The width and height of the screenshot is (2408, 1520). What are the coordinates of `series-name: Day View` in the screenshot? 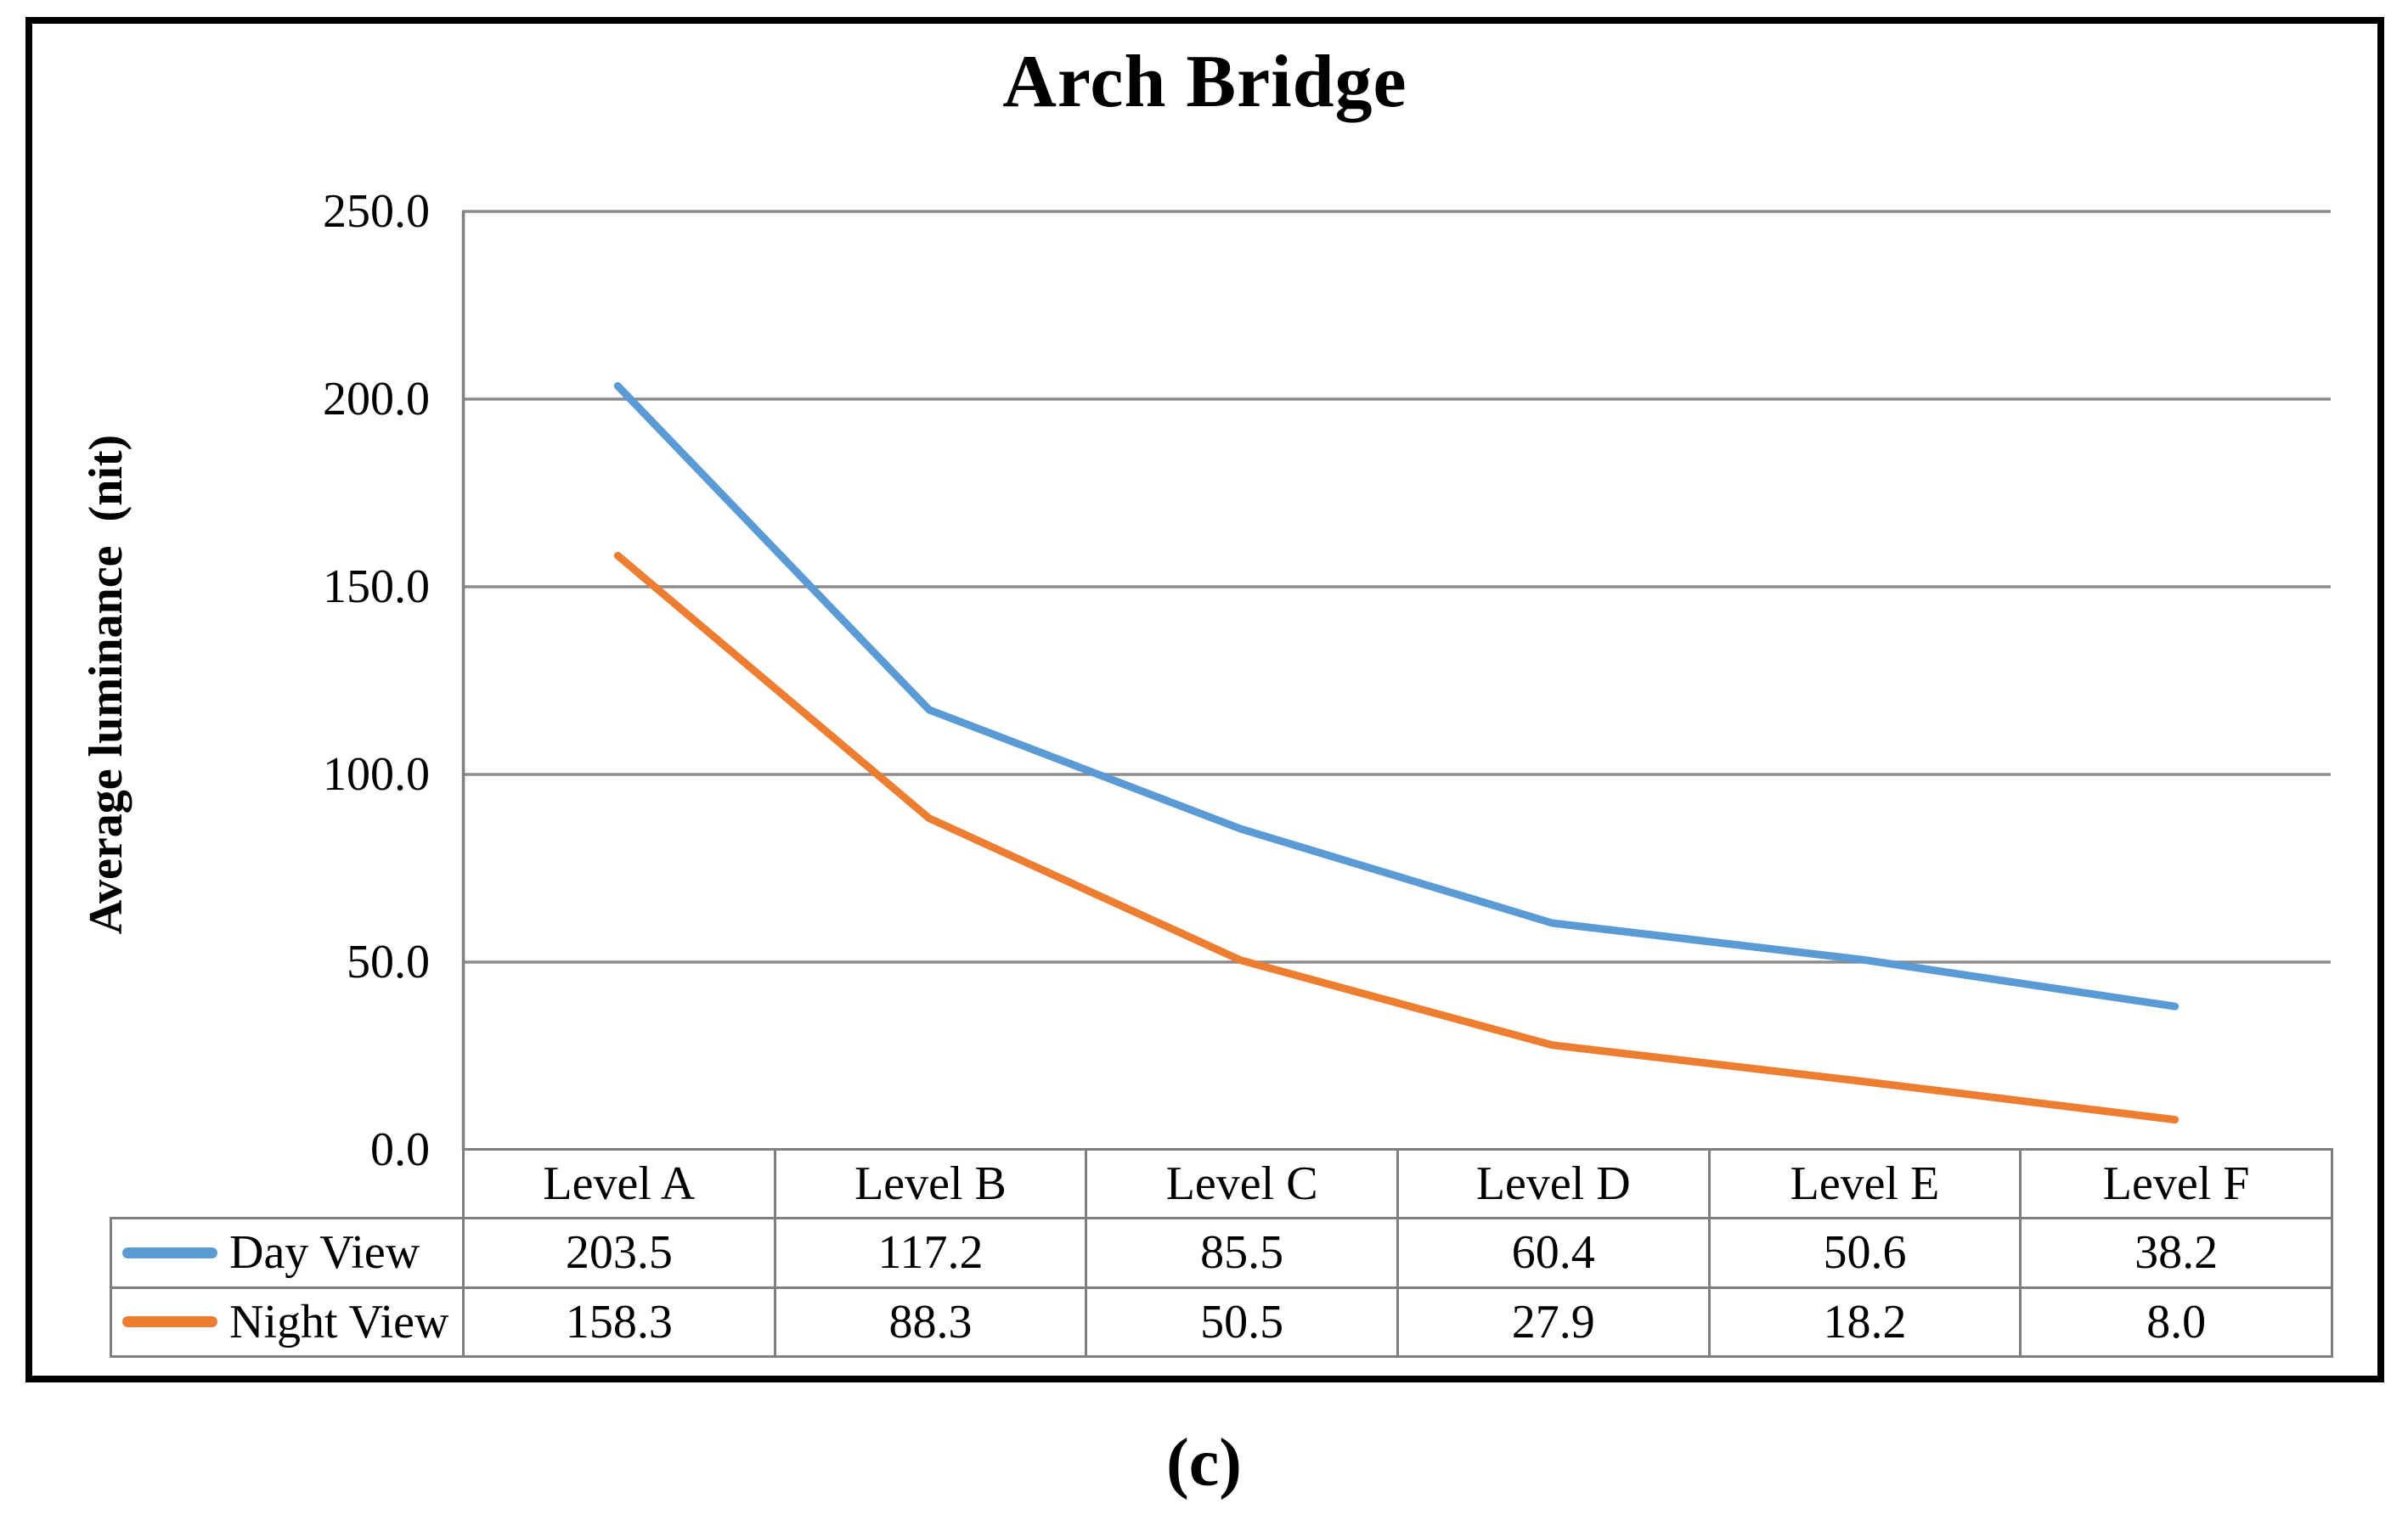 It's located at (325, 1253).